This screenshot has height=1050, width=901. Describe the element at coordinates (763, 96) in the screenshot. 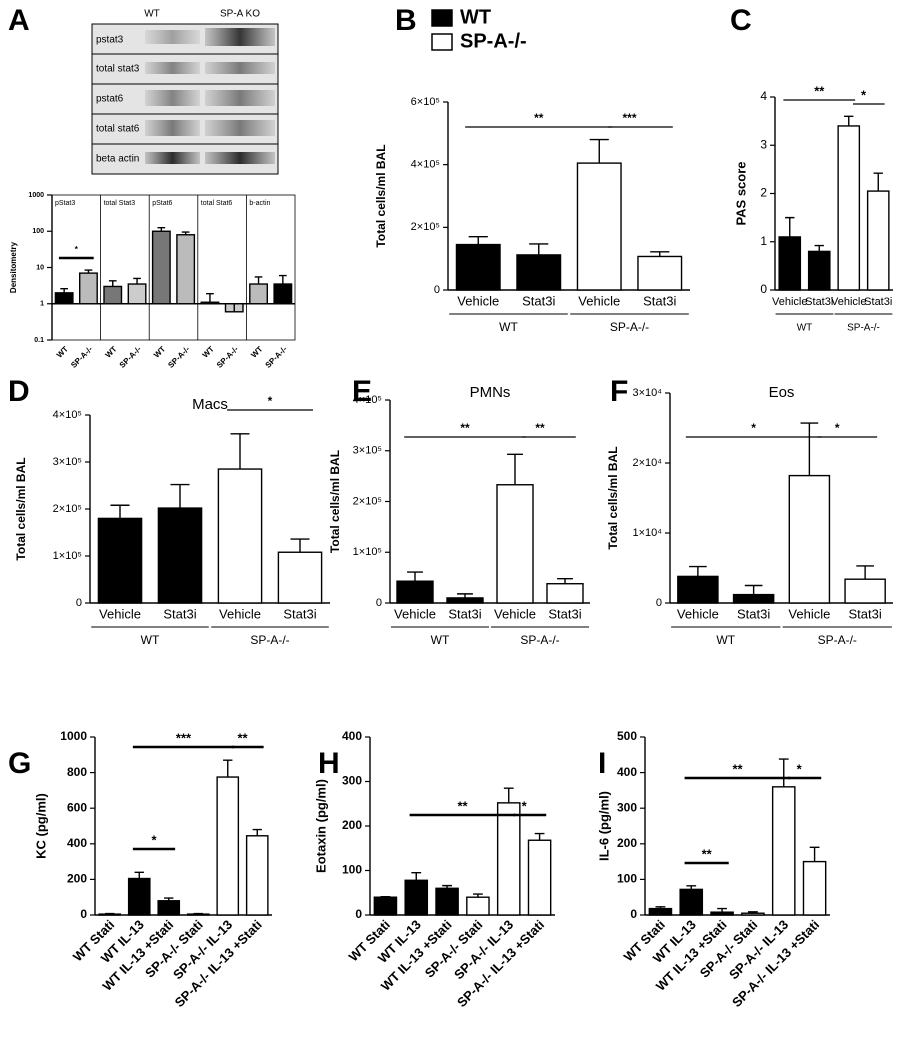

I see `y-tick-label: 4` at that location.